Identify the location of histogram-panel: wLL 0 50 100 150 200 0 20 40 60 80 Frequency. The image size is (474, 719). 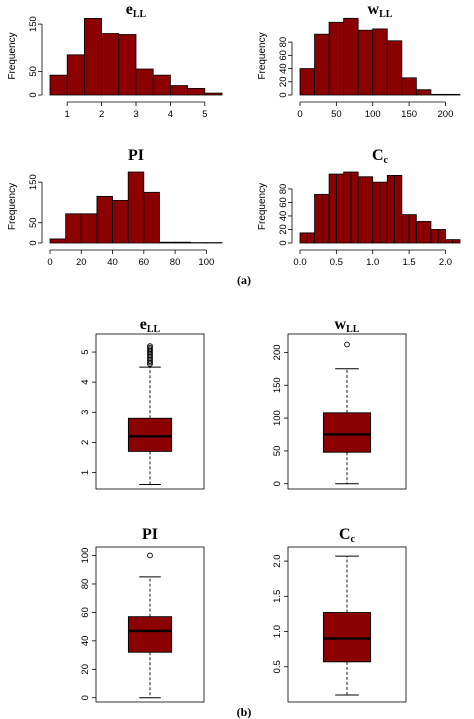
(359, 60).